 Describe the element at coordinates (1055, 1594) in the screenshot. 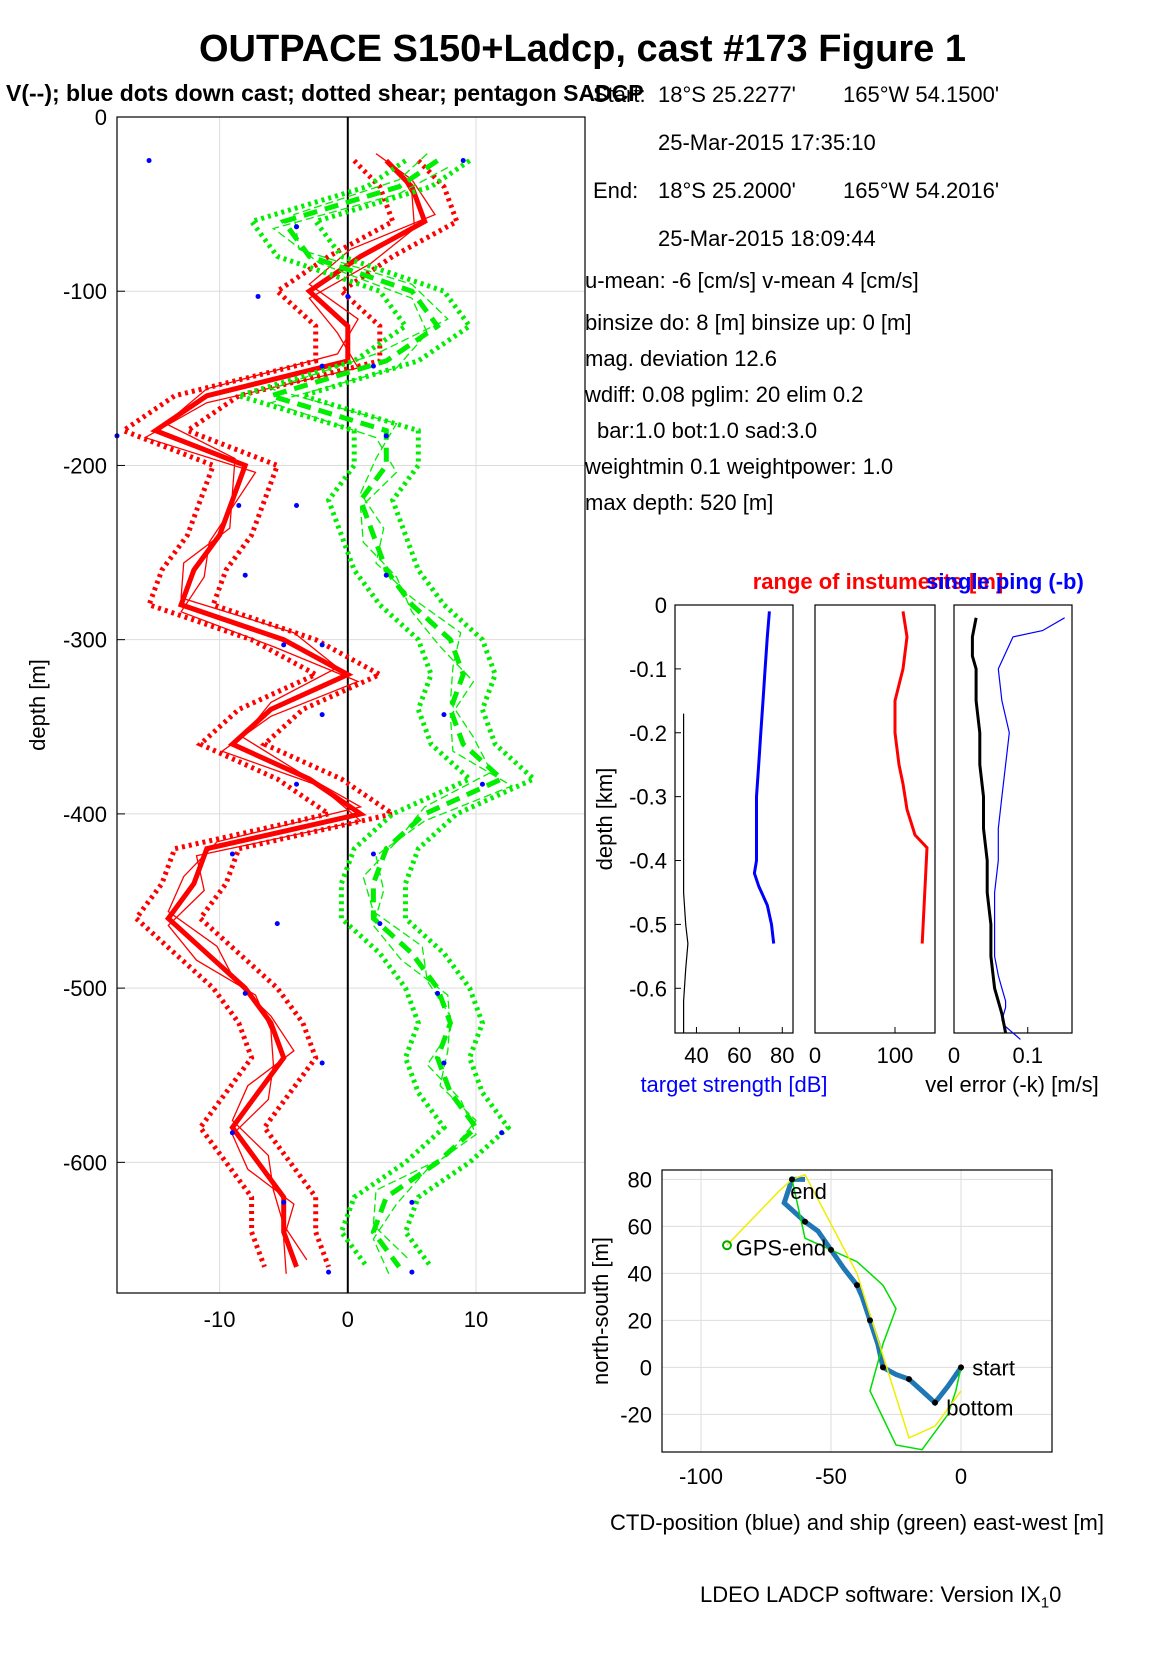

I see `footer-tail: 0` at that location.